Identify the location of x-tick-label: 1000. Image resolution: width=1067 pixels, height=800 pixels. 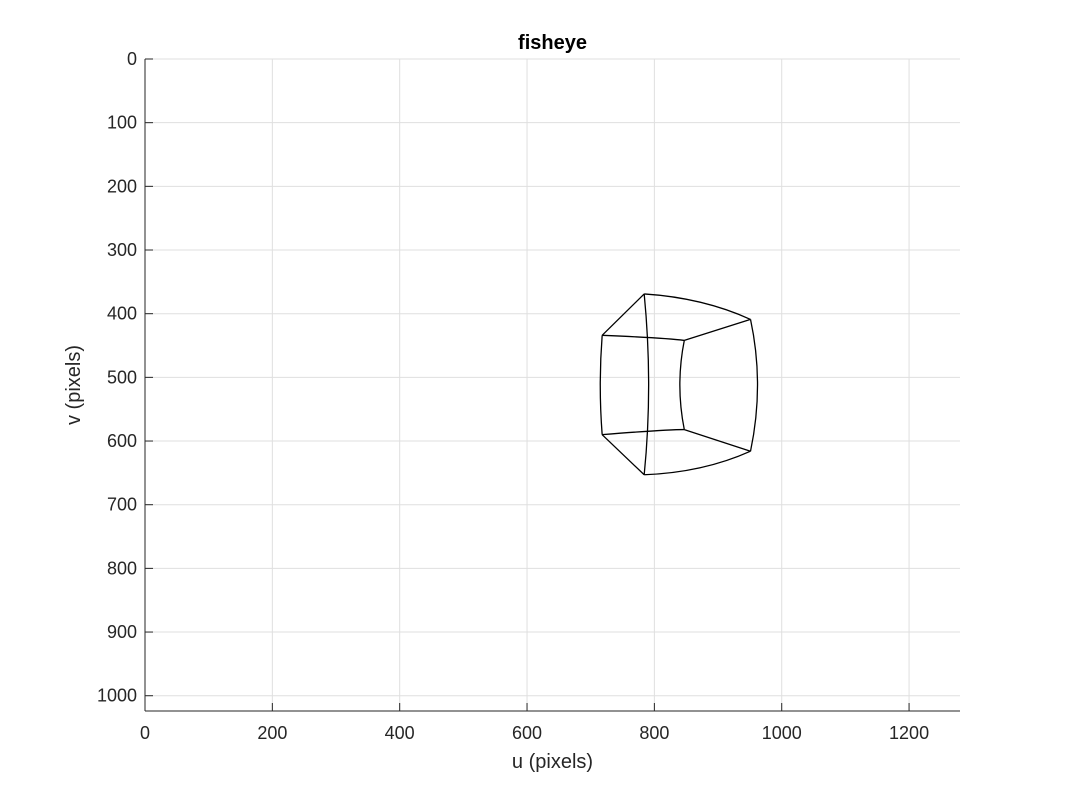
(782, 733).